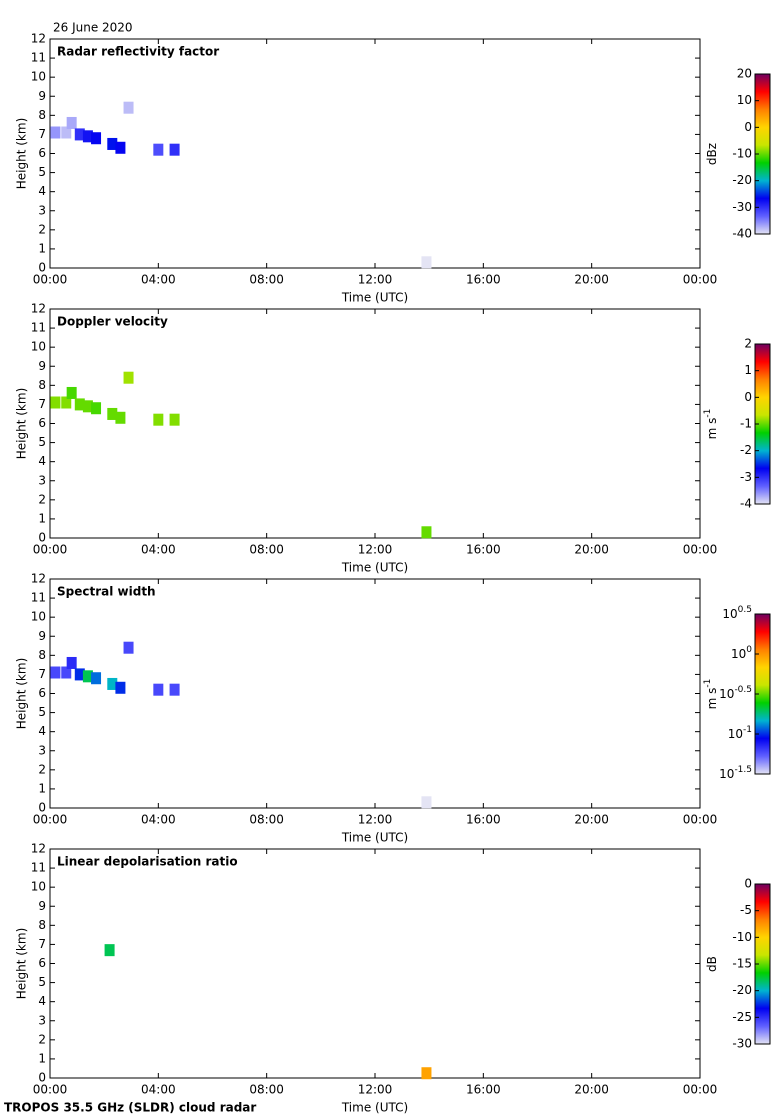 Image resolution: width=780 pixels, height=1120 pixels. Describe the element at coordinates (483, 550) in the screenshot. I see `x-tick-label: 16:00` at that location.